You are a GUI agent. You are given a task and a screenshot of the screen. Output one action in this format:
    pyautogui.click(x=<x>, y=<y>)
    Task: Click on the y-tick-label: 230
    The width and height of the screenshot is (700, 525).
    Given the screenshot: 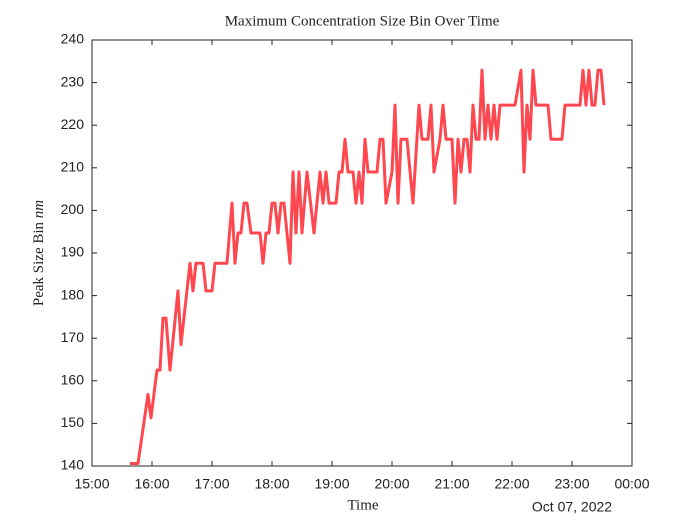 What is the action you would take?
    pyautogui.click(x=73, y=81)
    